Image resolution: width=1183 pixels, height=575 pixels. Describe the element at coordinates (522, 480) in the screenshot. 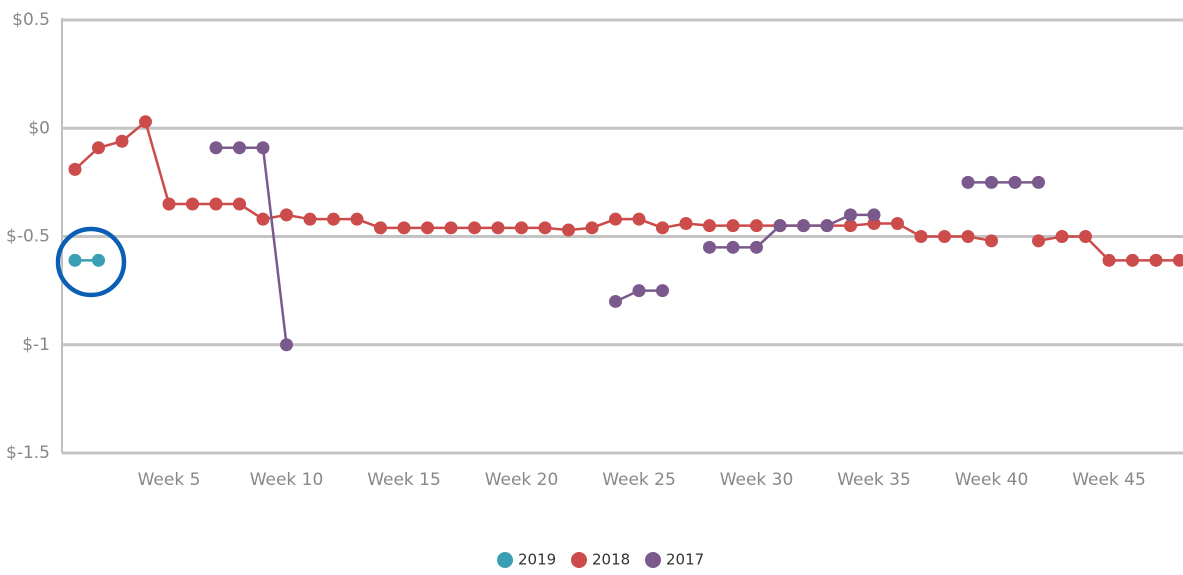

I see `x-tick-label: Week 20` at that location.